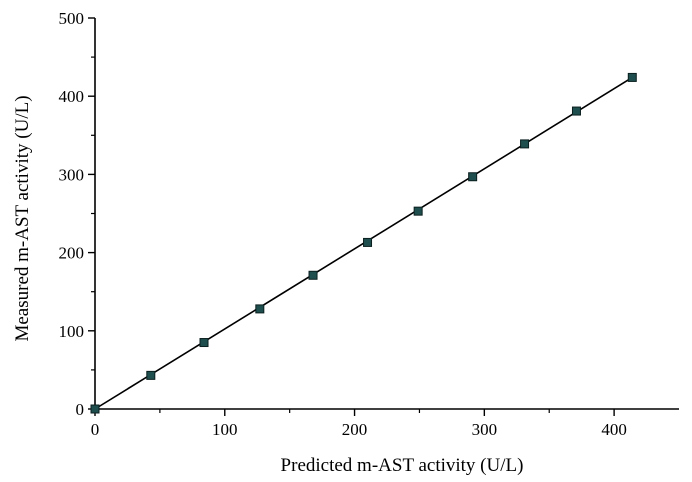  What do you see at coordinates (80, 409) in the screenshot?
I see `y-tick-label: 0` at bounding box center [80, 409].